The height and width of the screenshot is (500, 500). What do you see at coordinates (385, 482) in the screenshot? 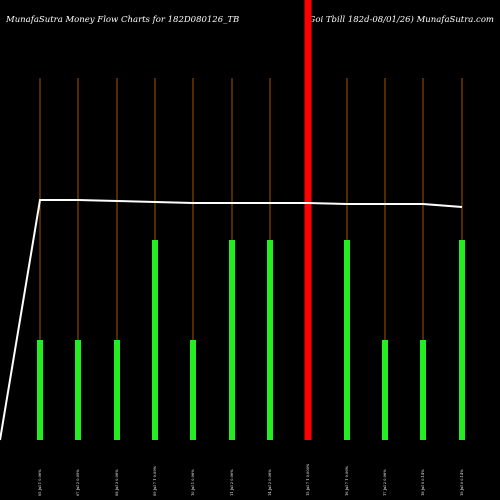
I see `x-tick-label: 17 Jul 2 0.06%` at bounding box center [385, 482].